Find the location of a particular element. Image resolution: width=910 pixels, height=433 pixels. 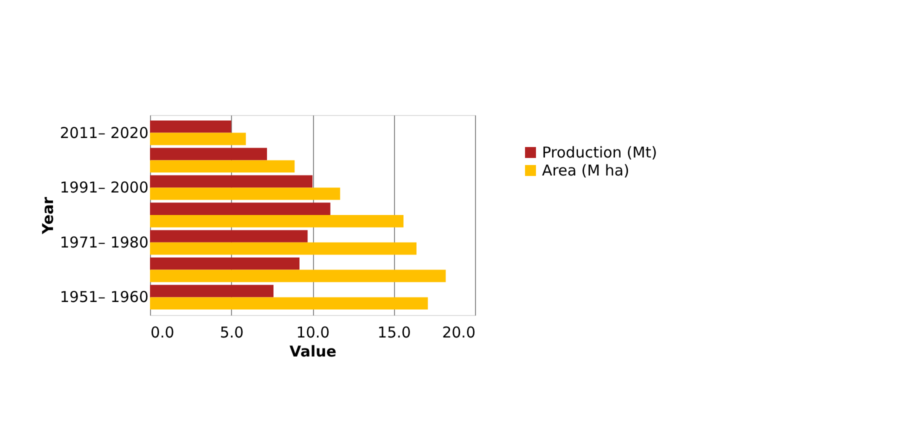

x-tick-label: 15.0 is located at coordinates (394, 333).